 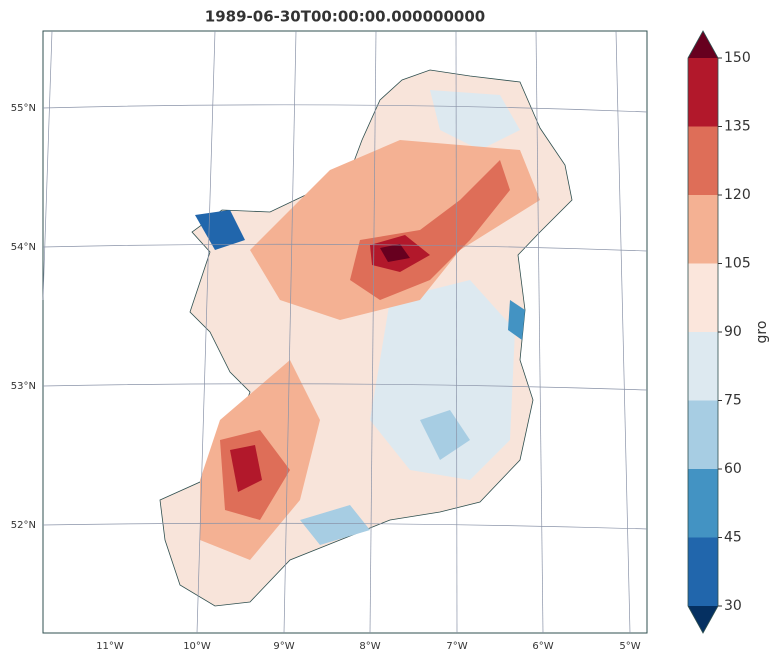 I want to click on colorbar-extend-under, so click(x=703, y=619).